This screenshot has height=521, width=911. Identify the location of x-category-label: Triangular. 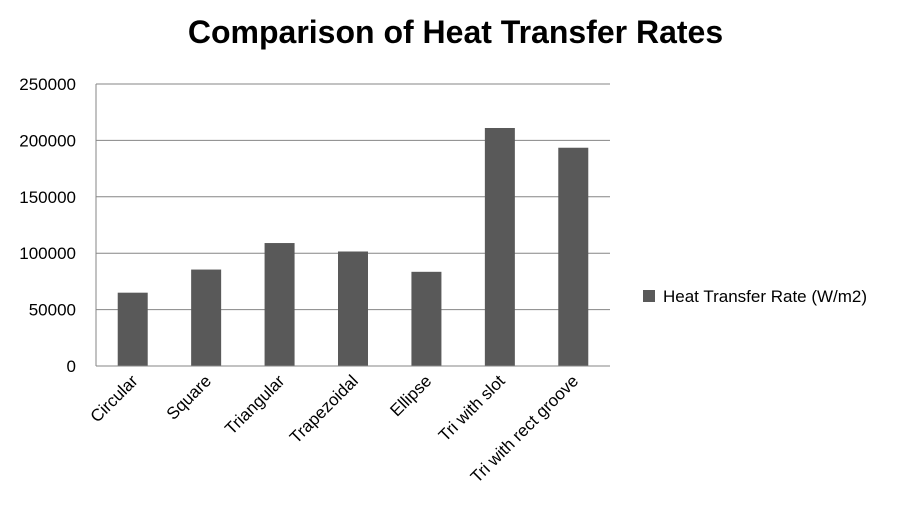
(254, 404).